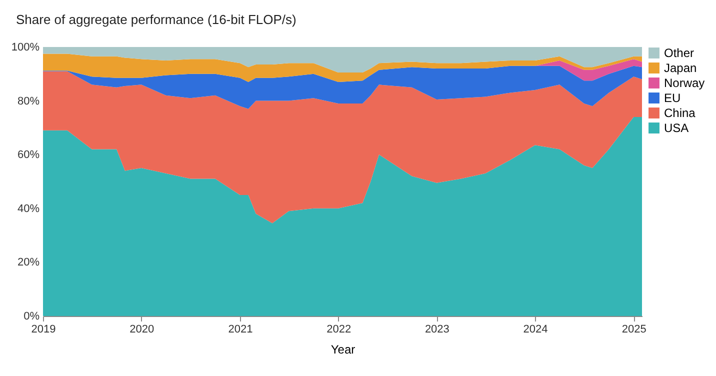  What do you see at coordinates (28, 155) in the screenshot?
I see `y-tick-label: 60%` at bounding box center [28, 155].